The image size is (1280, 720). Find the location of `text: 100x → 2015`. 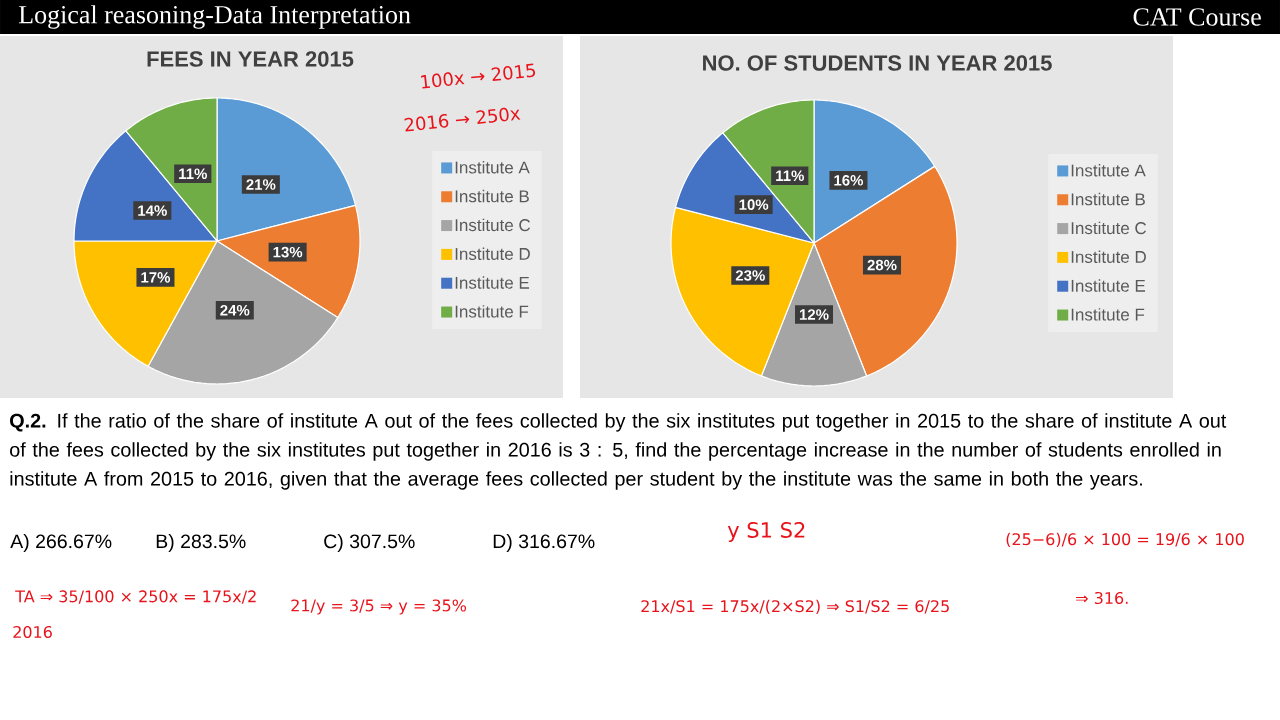

text: 100x → 2015 is located at coordinates (478, 76).